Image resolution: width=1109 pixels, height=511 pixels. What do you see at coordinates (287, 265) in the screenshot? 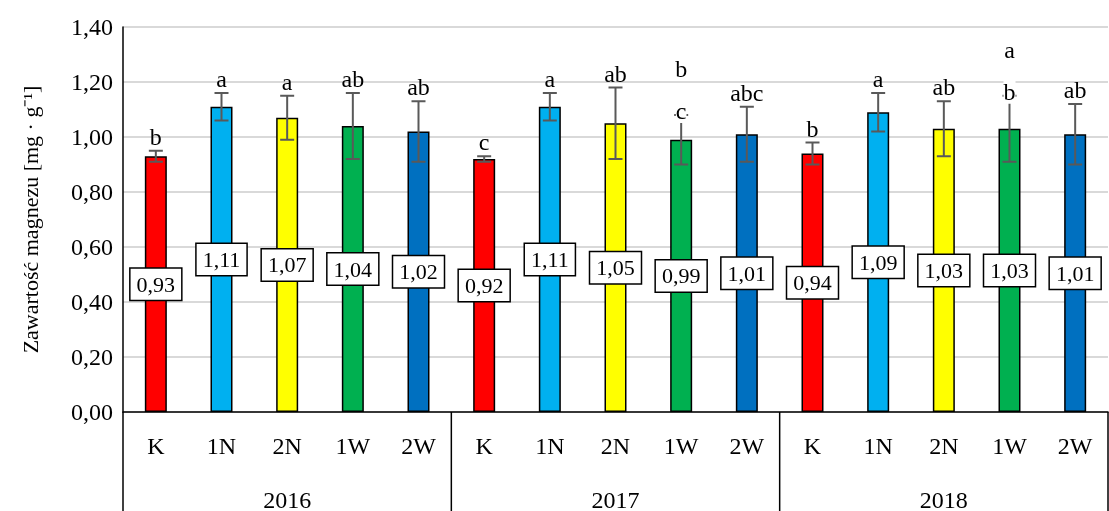
I see `data-label: 1,07` at bounding box center [287, 265].